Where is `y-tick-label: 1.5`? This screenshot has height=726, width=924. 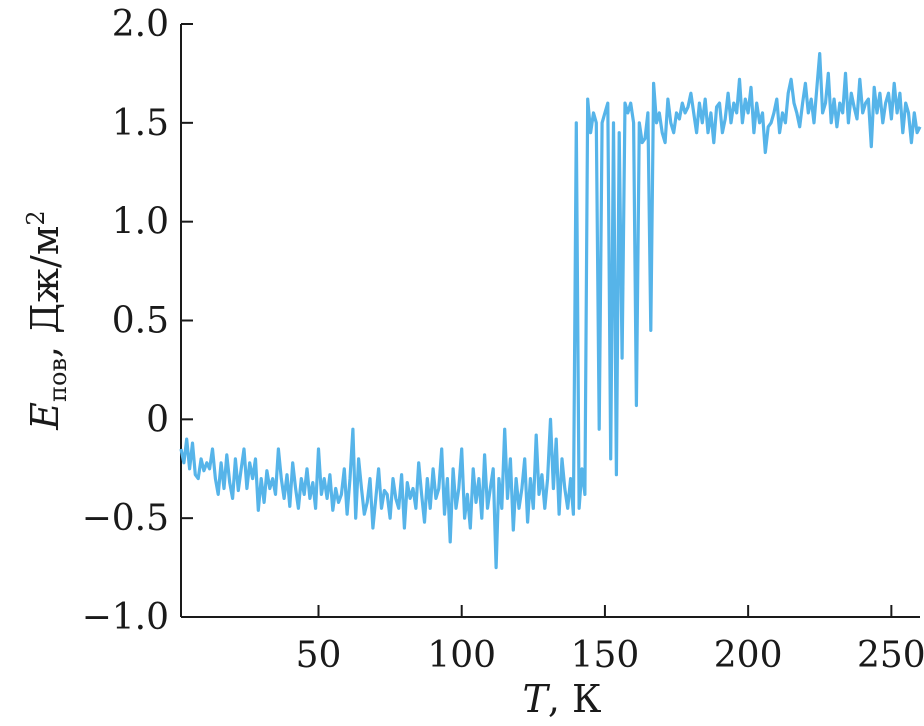
y-tick-label: 1.5 is located at coordinates (140, 123).